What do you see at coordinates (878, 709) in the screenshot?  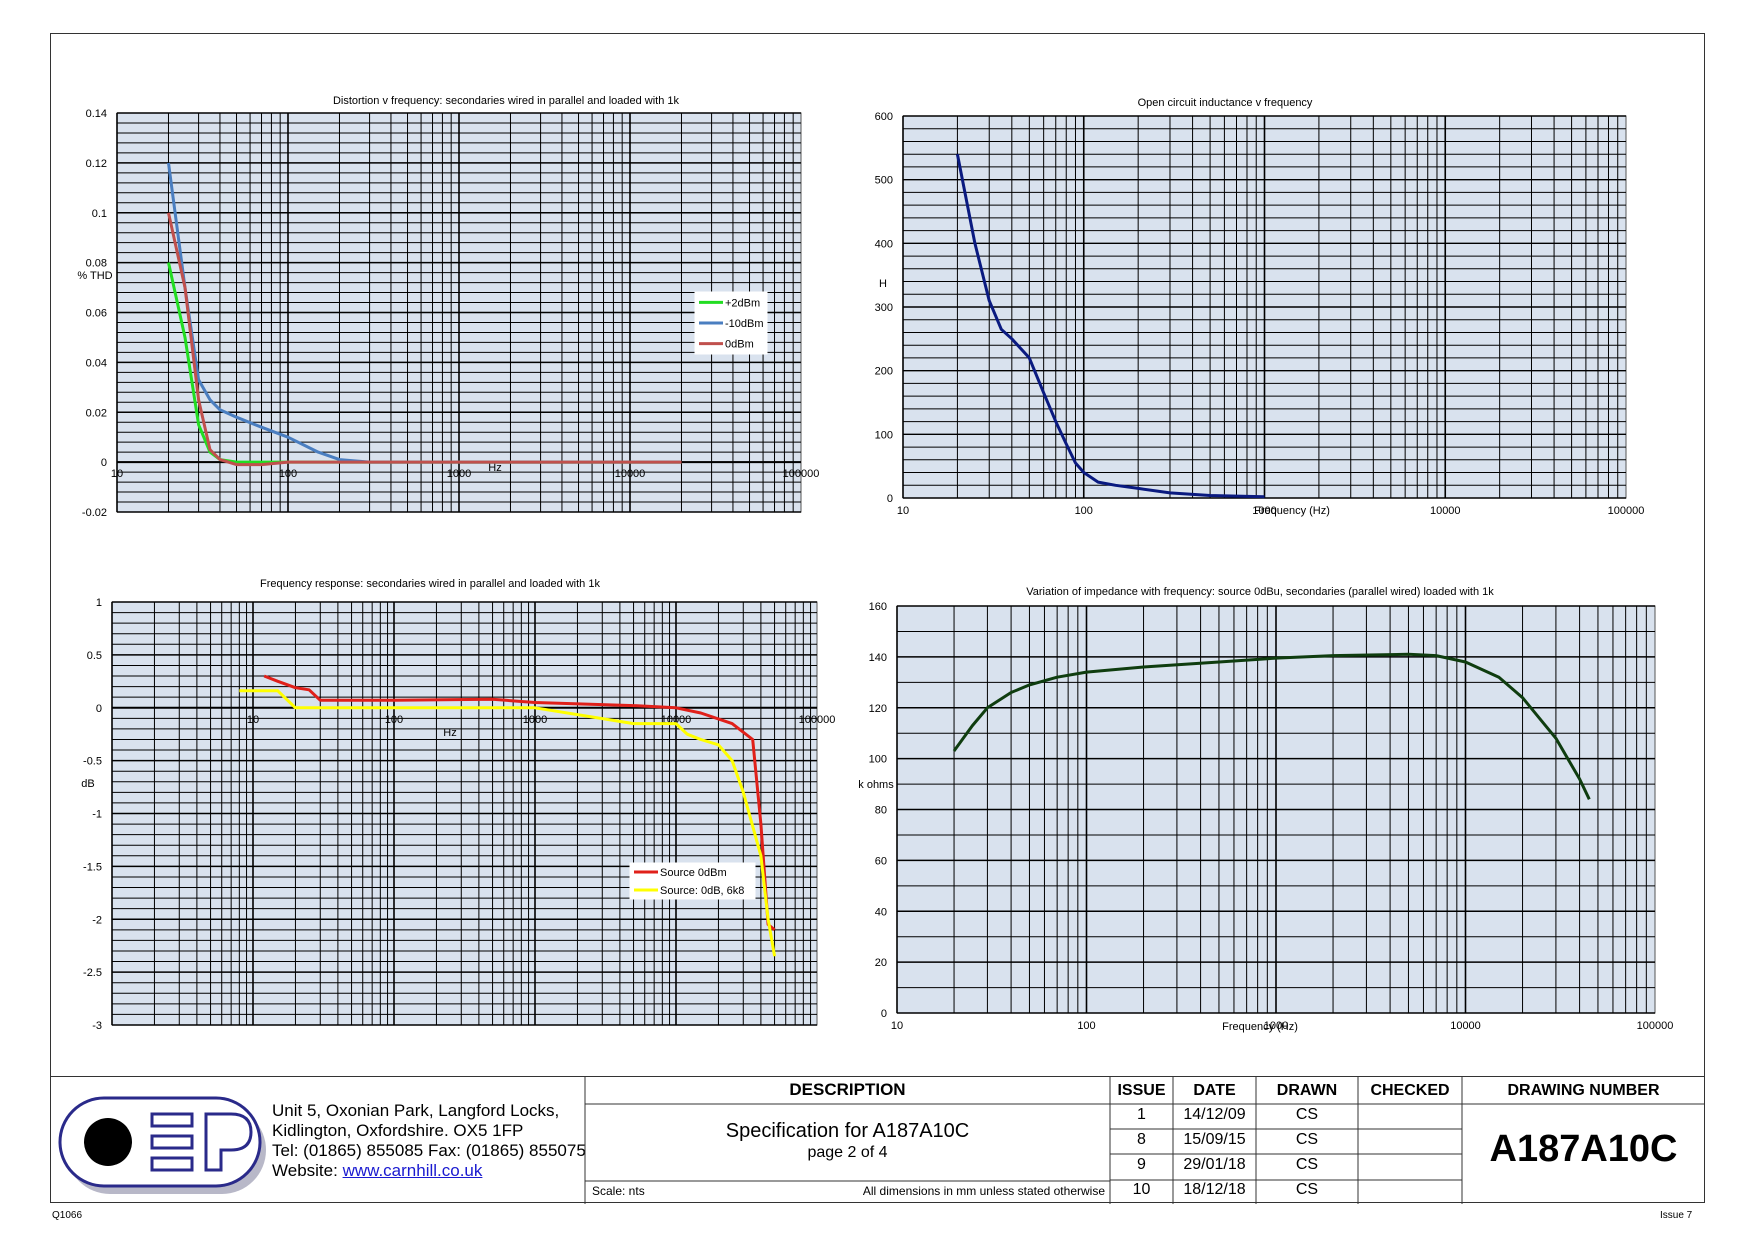 I see `y-tick-label: 120` at bounding box center [878, 709].